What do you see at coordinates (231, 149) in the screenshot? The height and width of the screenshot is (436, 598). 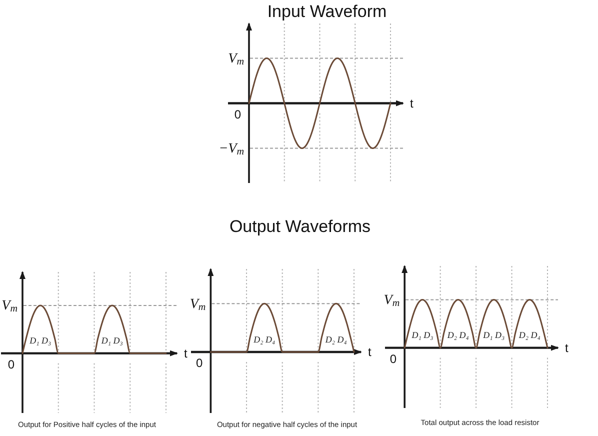 I see `ref-line-label: −V$_{m}$` at bounding box center [231, 149].